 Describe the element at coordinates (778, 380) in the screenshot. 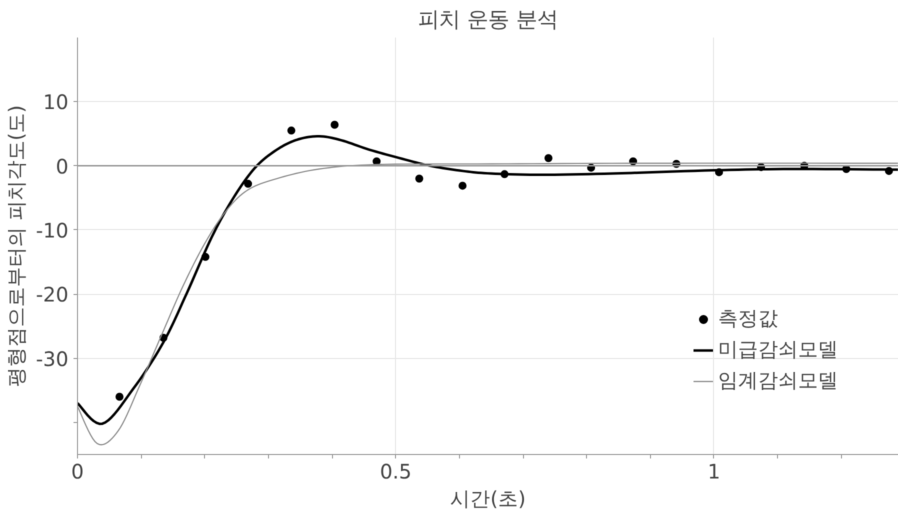

I see `legend-label: 임계감쇠모델` at that location.